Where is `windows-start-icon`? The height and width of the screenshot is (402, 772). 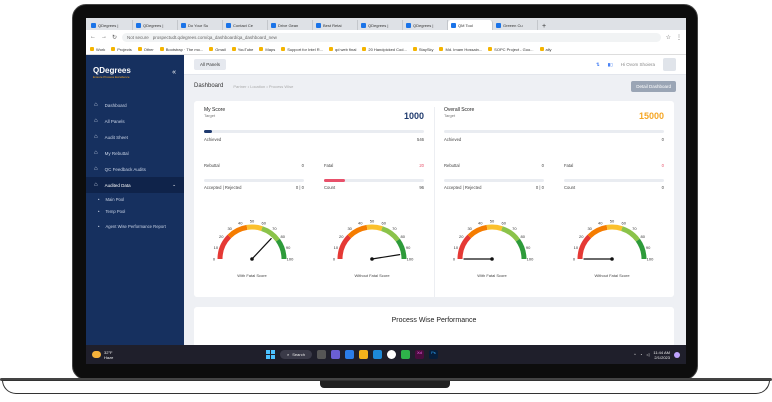 windows-start-icon is located at coordinates (270, 354).